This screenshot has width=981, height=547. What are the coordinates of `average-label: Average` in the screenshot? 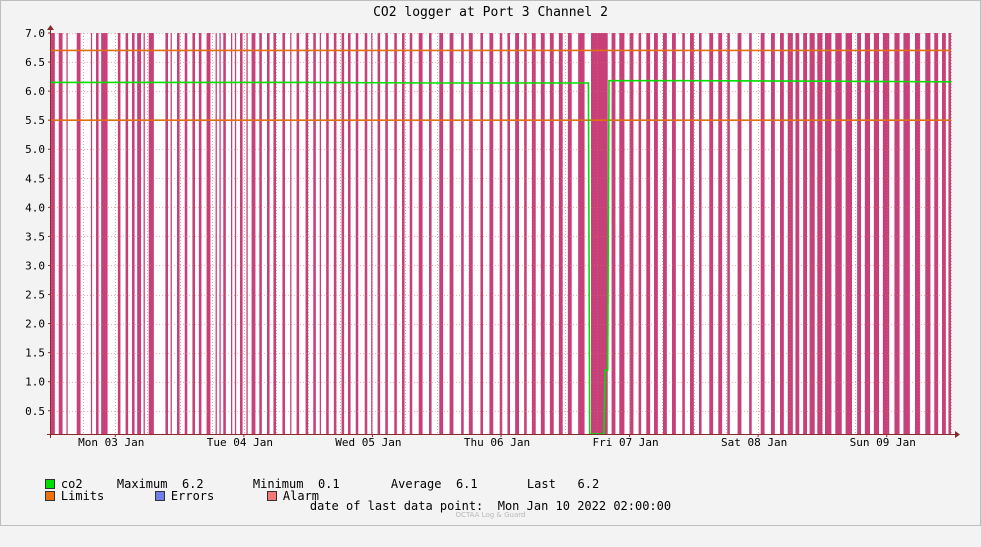 It's located at (416, 484).